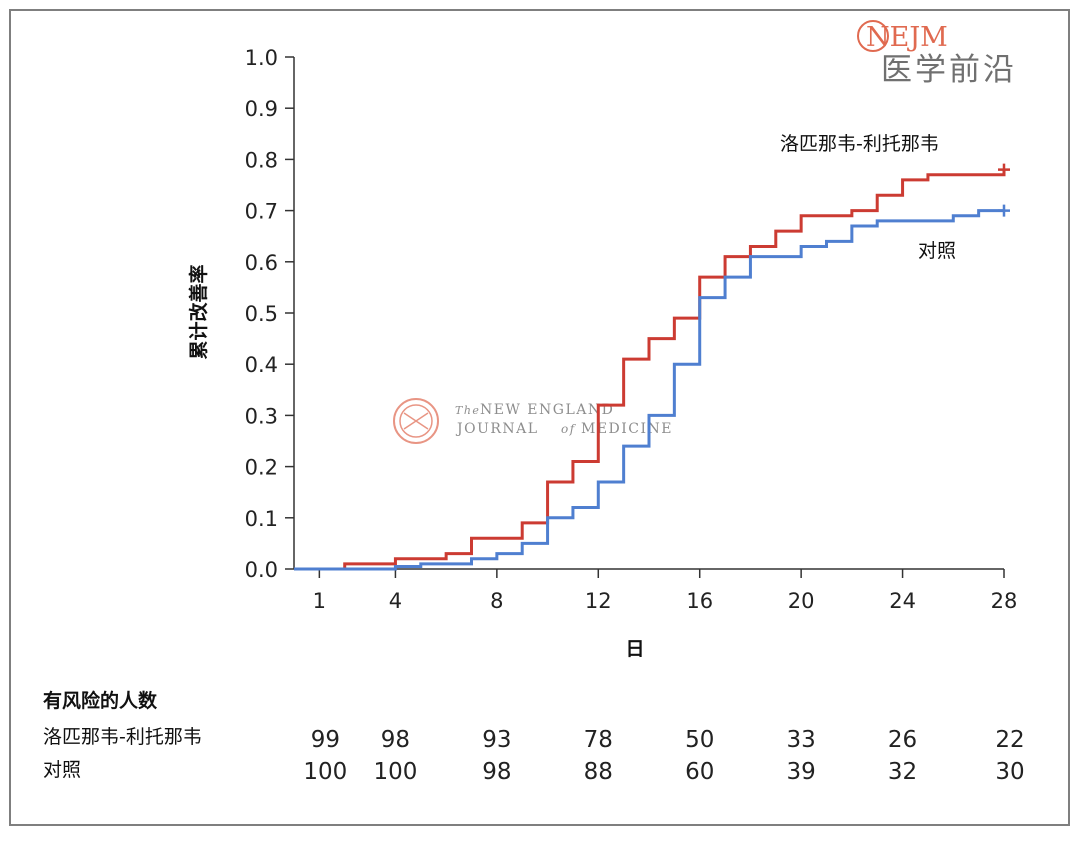 Image resolution: width=1080 pixels, height=841 pixels. I want to click on nejm-logo-chinese: 医学前沿, so click(949, 70).